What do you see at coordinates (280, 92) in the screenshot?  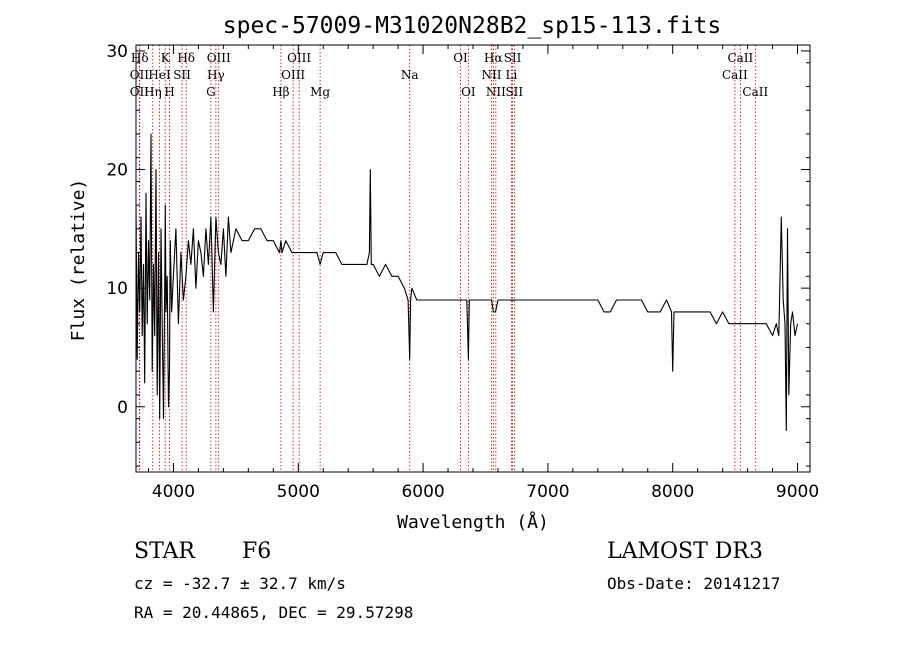 I see `line-label-14: Hβ` at bounding box center [280, 92].